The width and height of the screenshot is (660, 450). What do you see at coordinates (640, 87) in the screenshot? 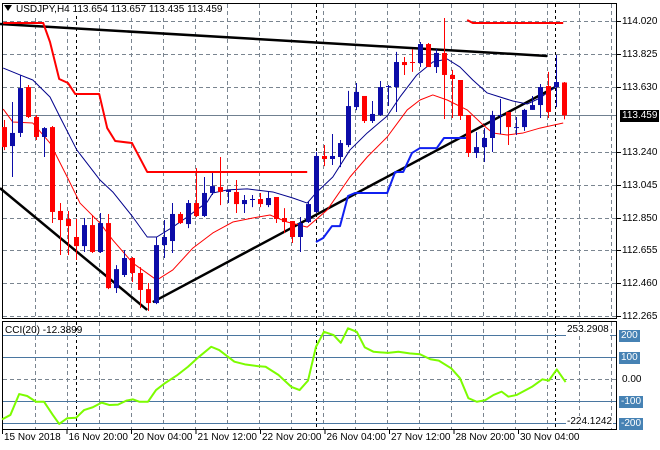
I see `price-label: 113.630` at bounding box center [640, 87].